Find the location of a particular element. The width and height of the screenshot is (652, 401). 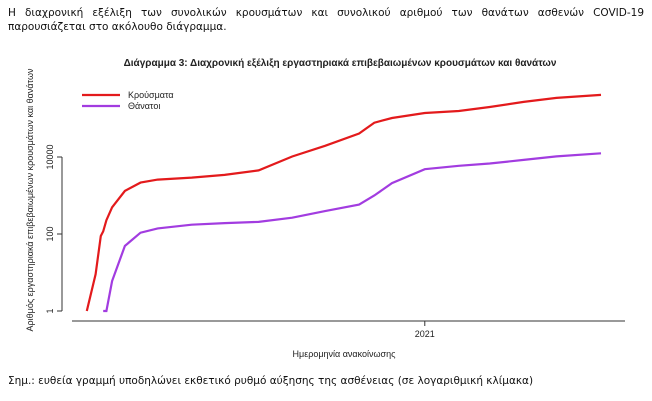

x-tick-label: 2021 is located at coordinates (425, 334).